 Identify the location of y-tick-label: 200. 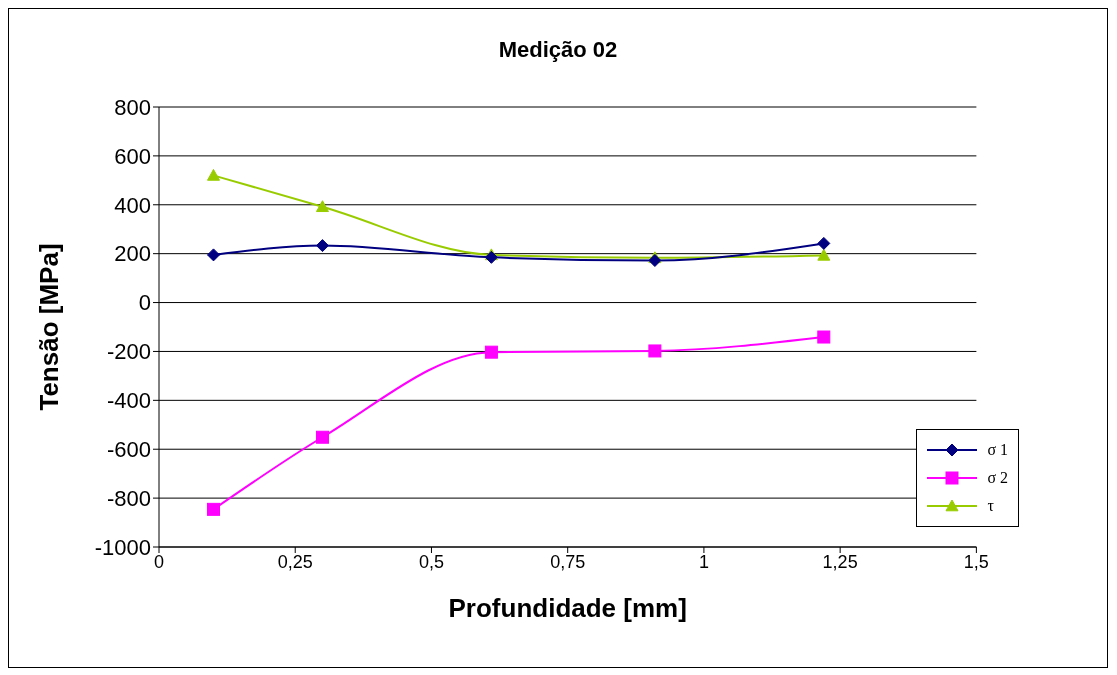
(132, 254).